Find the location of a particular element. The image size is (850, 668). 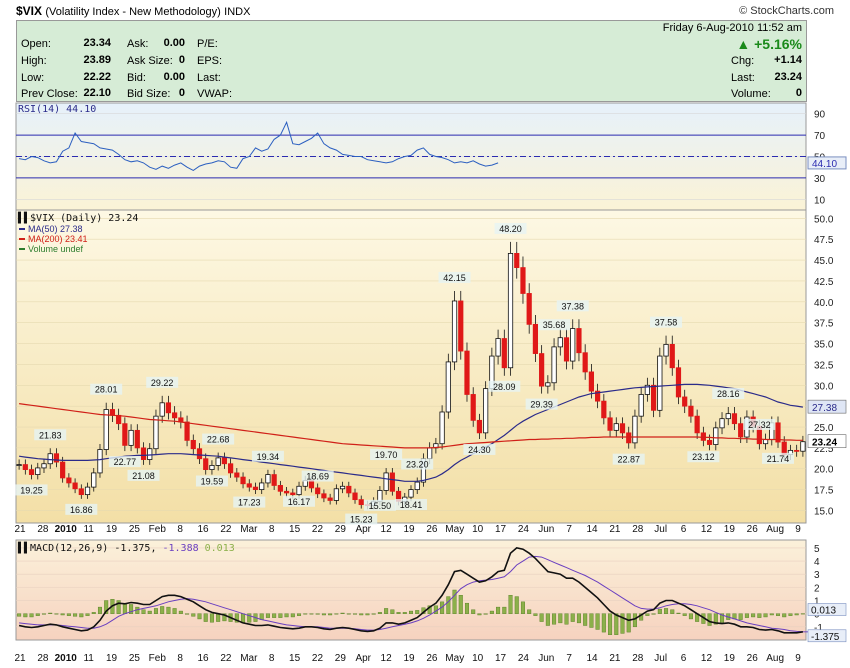

x-tick-label: 9 is located at coordinates (798, 529).